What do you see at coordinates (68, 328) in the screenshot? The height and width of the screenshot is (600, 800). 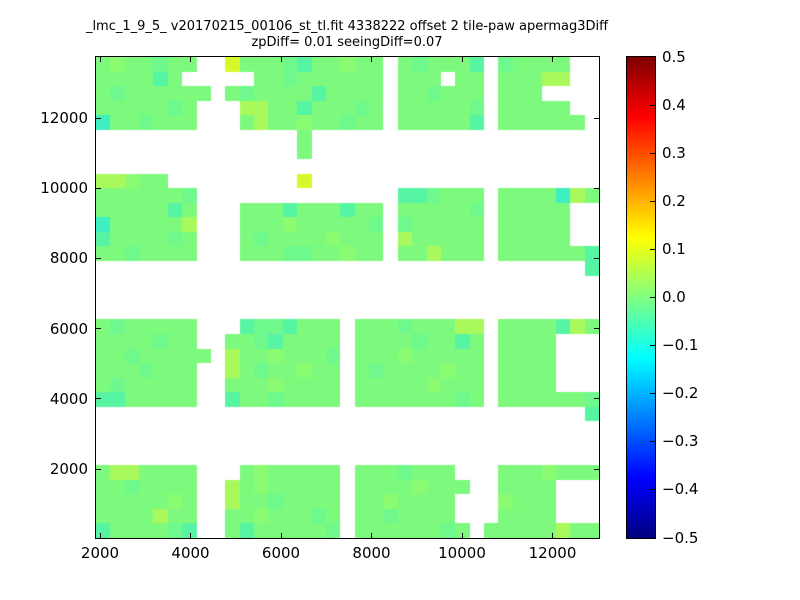 I see `y-tick-label: 6000` at bounding box center [68, 328].